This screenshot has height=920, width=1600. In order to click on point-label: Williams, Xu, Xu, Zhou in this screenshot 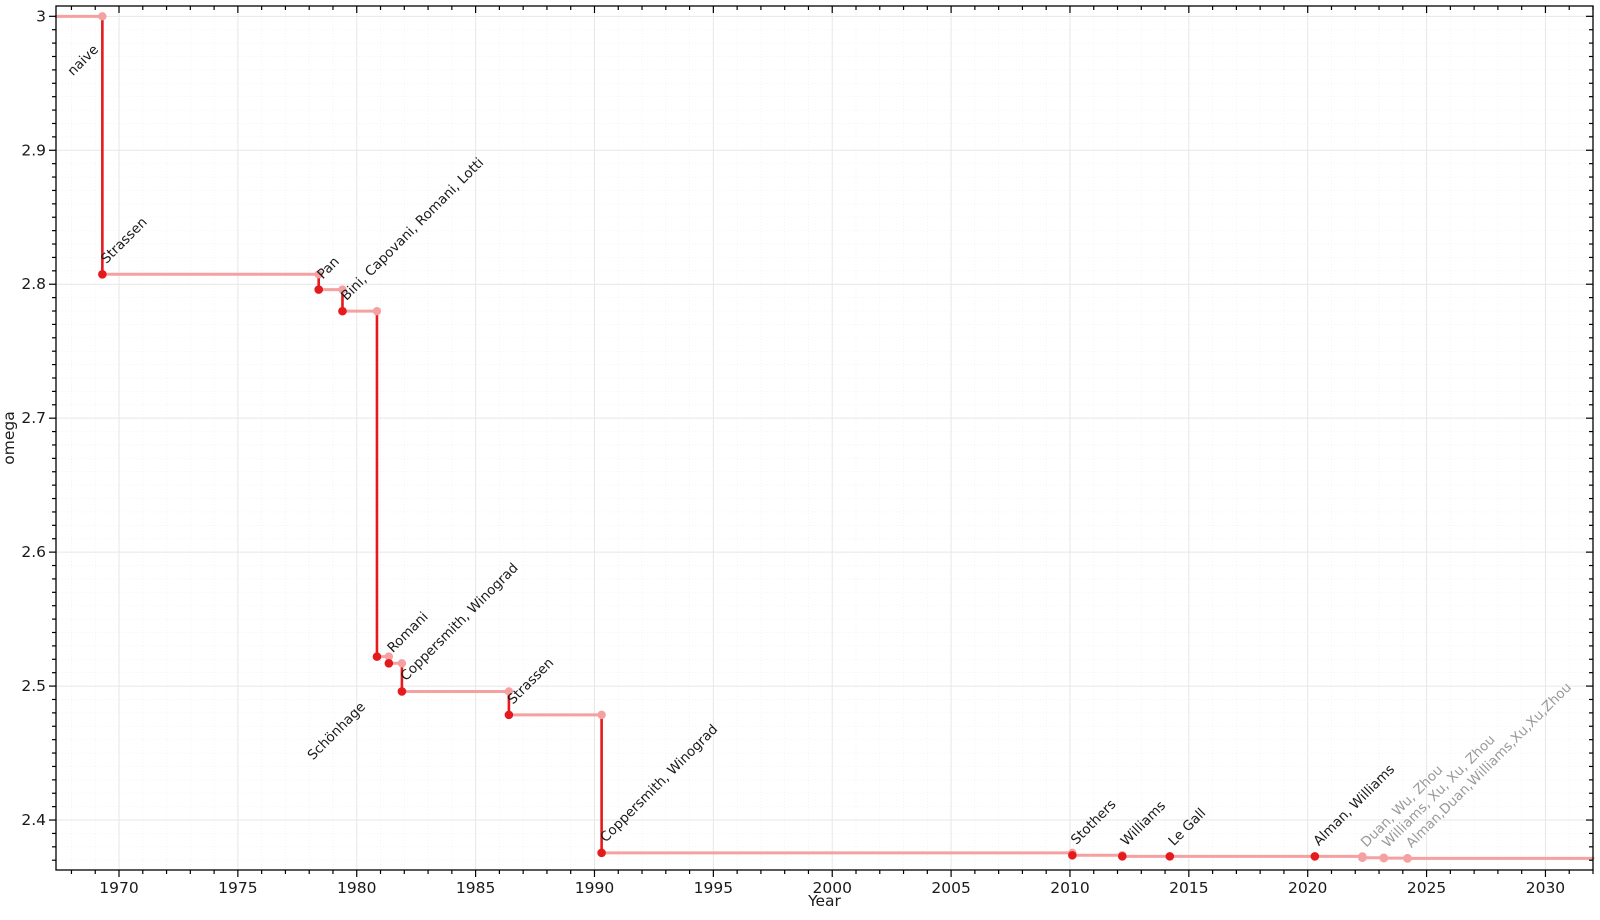, I will do `click(1438, 791)`.